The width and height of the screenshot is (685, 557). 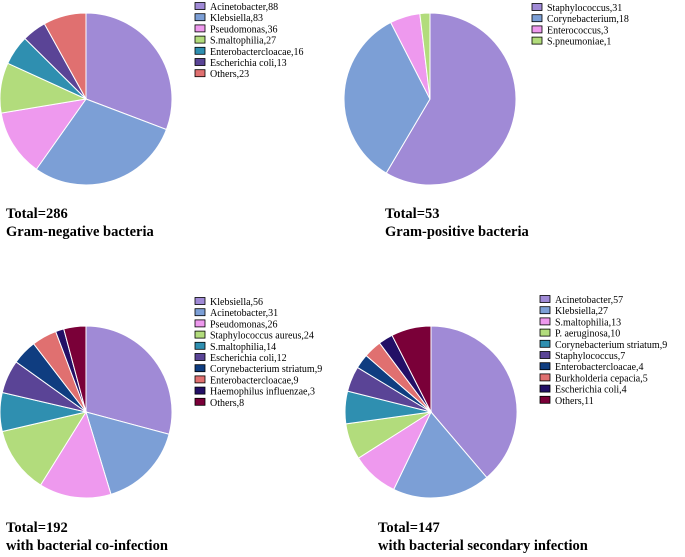 What do you see at coordinates (588, 322) in the screenshot?
I see `legend-label: S.maltophilia,13` at bounding box center [588, 322].